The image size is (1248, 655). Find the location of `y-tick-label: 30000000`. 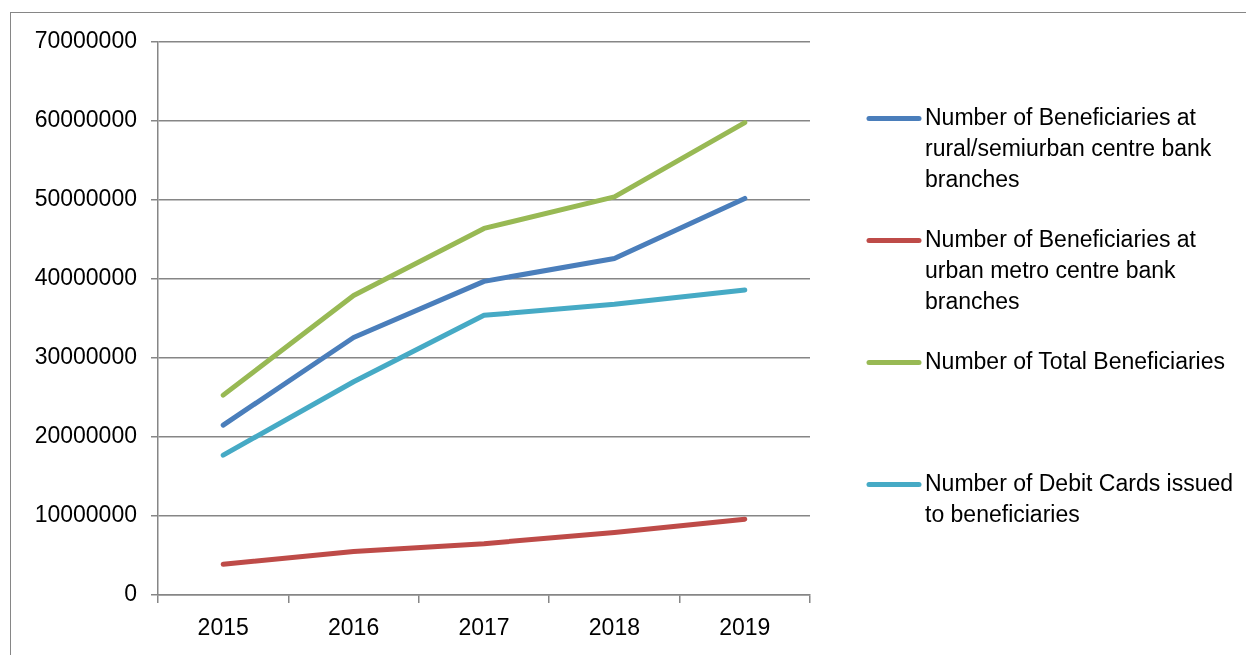

y-tick-label: 30000000 is located at coordinates (85, 356).